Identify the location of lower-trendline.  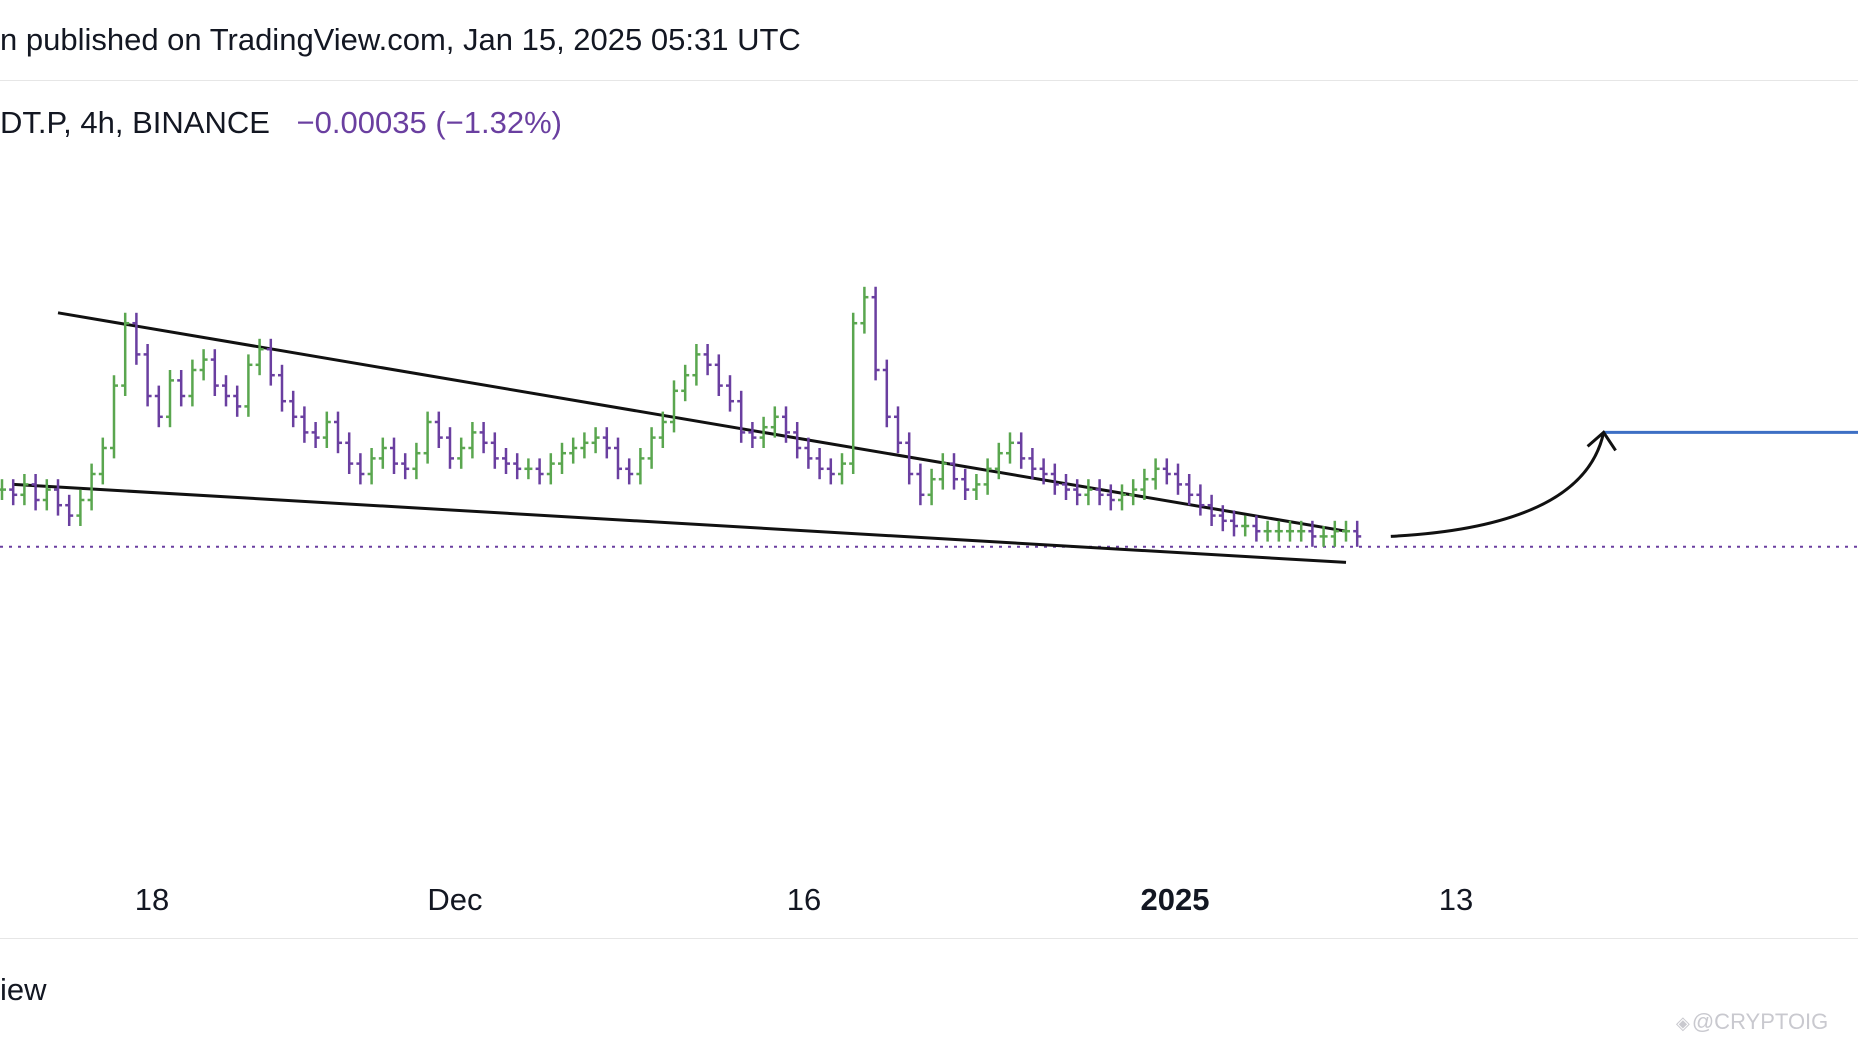
(680, 523).